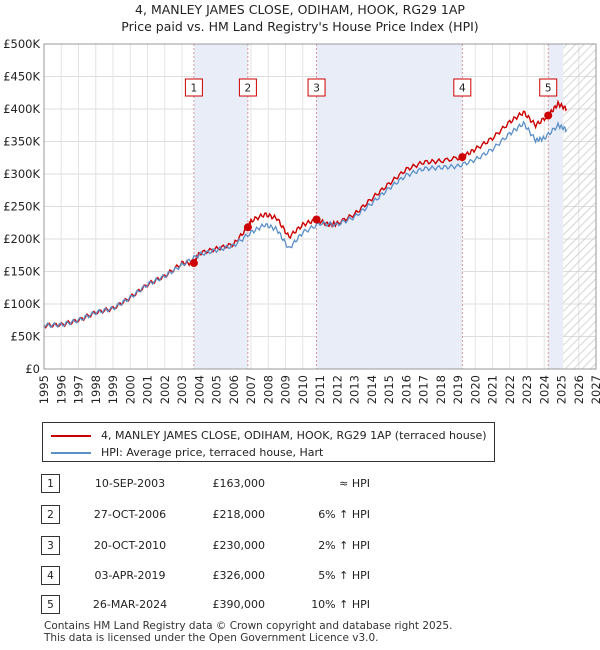 The image size is (600, 650). I want to click on x-tick-label: 2007, so click(251, 389).